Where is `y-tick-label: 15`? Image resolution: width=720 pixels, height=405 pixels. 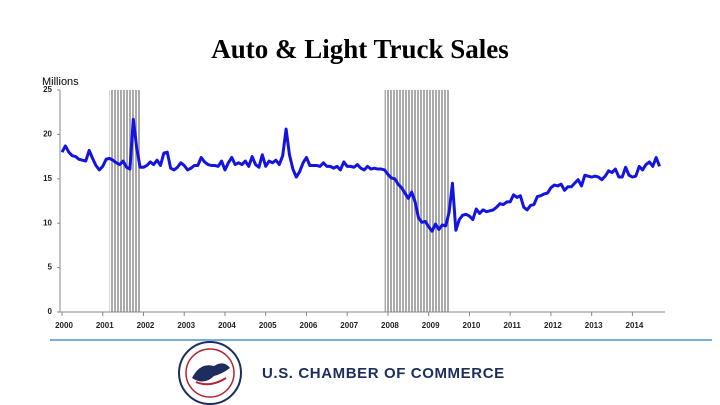
y-tick-label: 15 is located at coordinates (47, 178).